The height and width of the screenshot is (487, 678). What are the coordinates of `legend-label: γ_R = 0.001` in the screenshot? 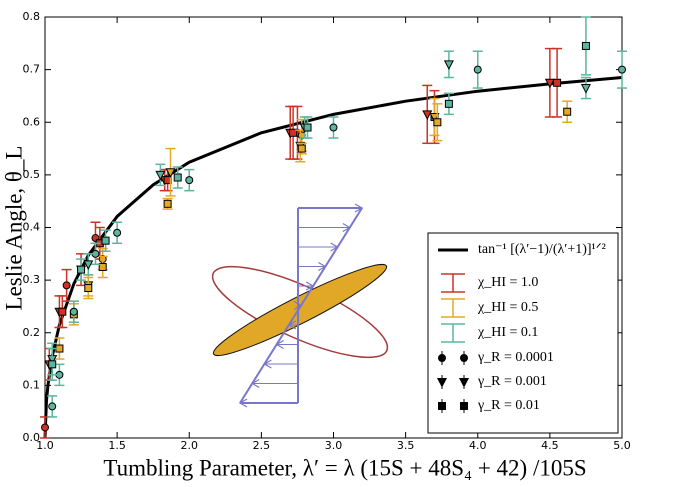 It's located at (512, 381).